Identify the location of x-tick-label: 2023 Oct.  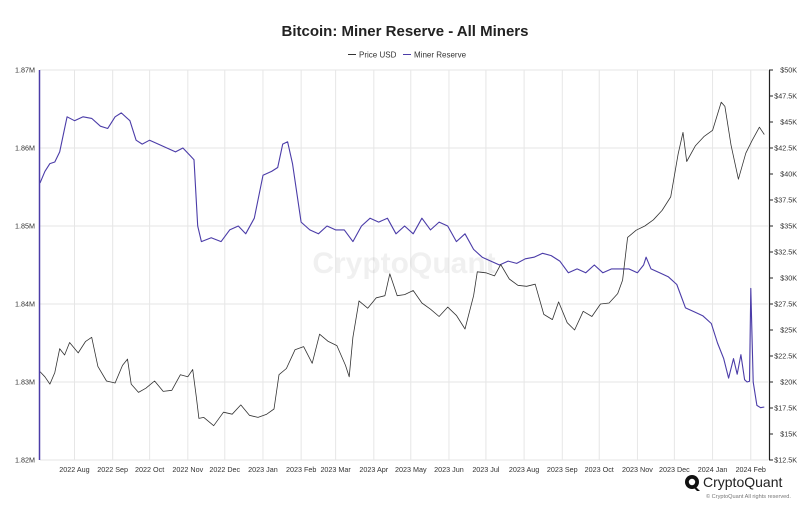
(599, 469).